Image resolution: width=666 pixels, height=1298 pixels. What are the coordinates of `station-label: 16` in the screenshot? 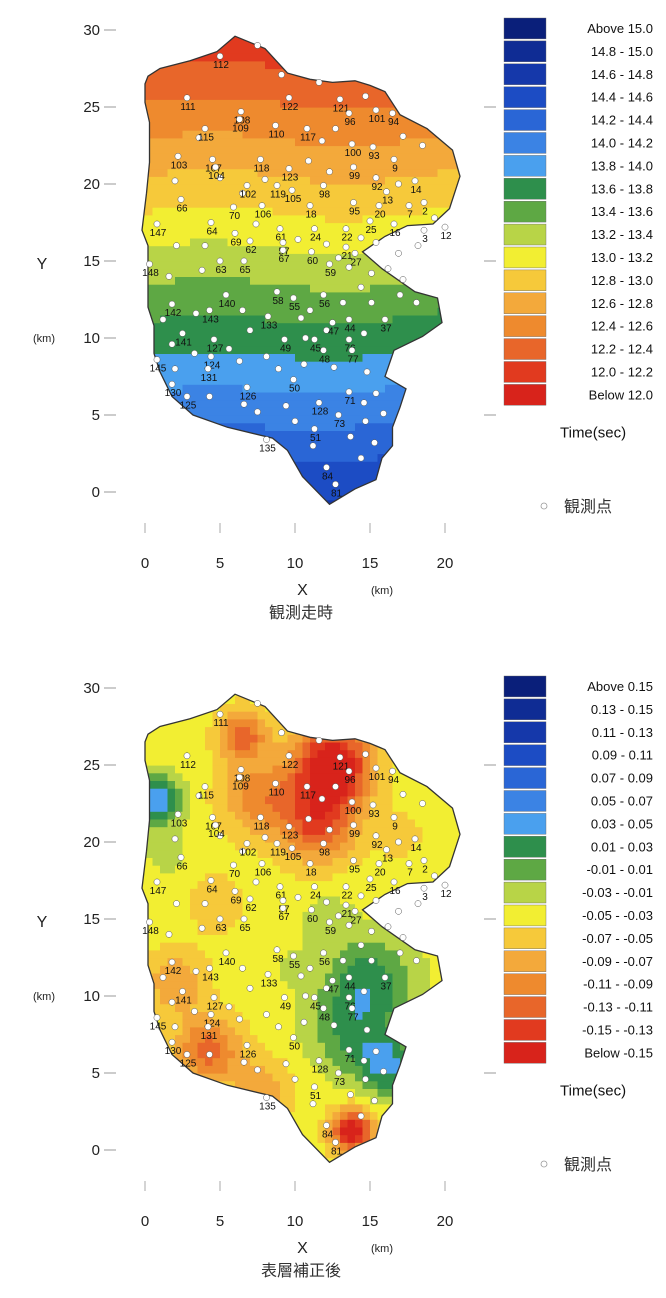 It's located at (395, 891).